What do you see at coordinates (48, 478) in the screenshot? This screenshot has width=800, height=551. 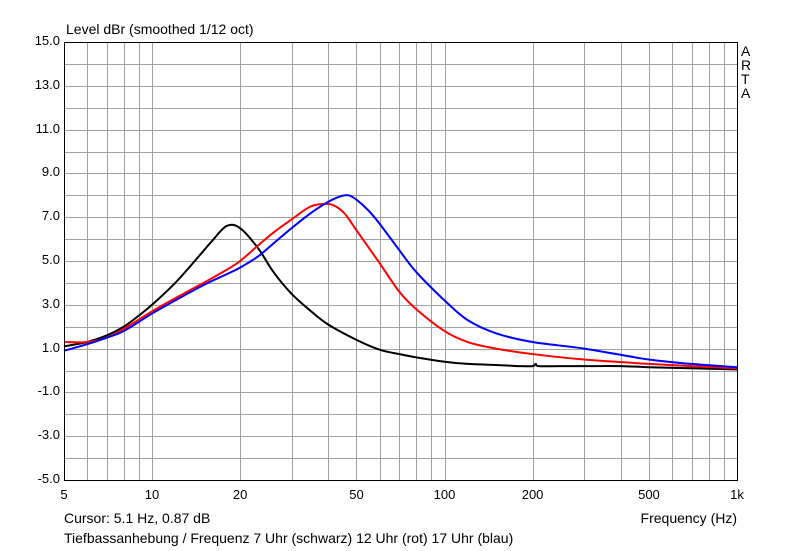 I see `y-tick-label: -5.0` at bounding box center [48, 478].